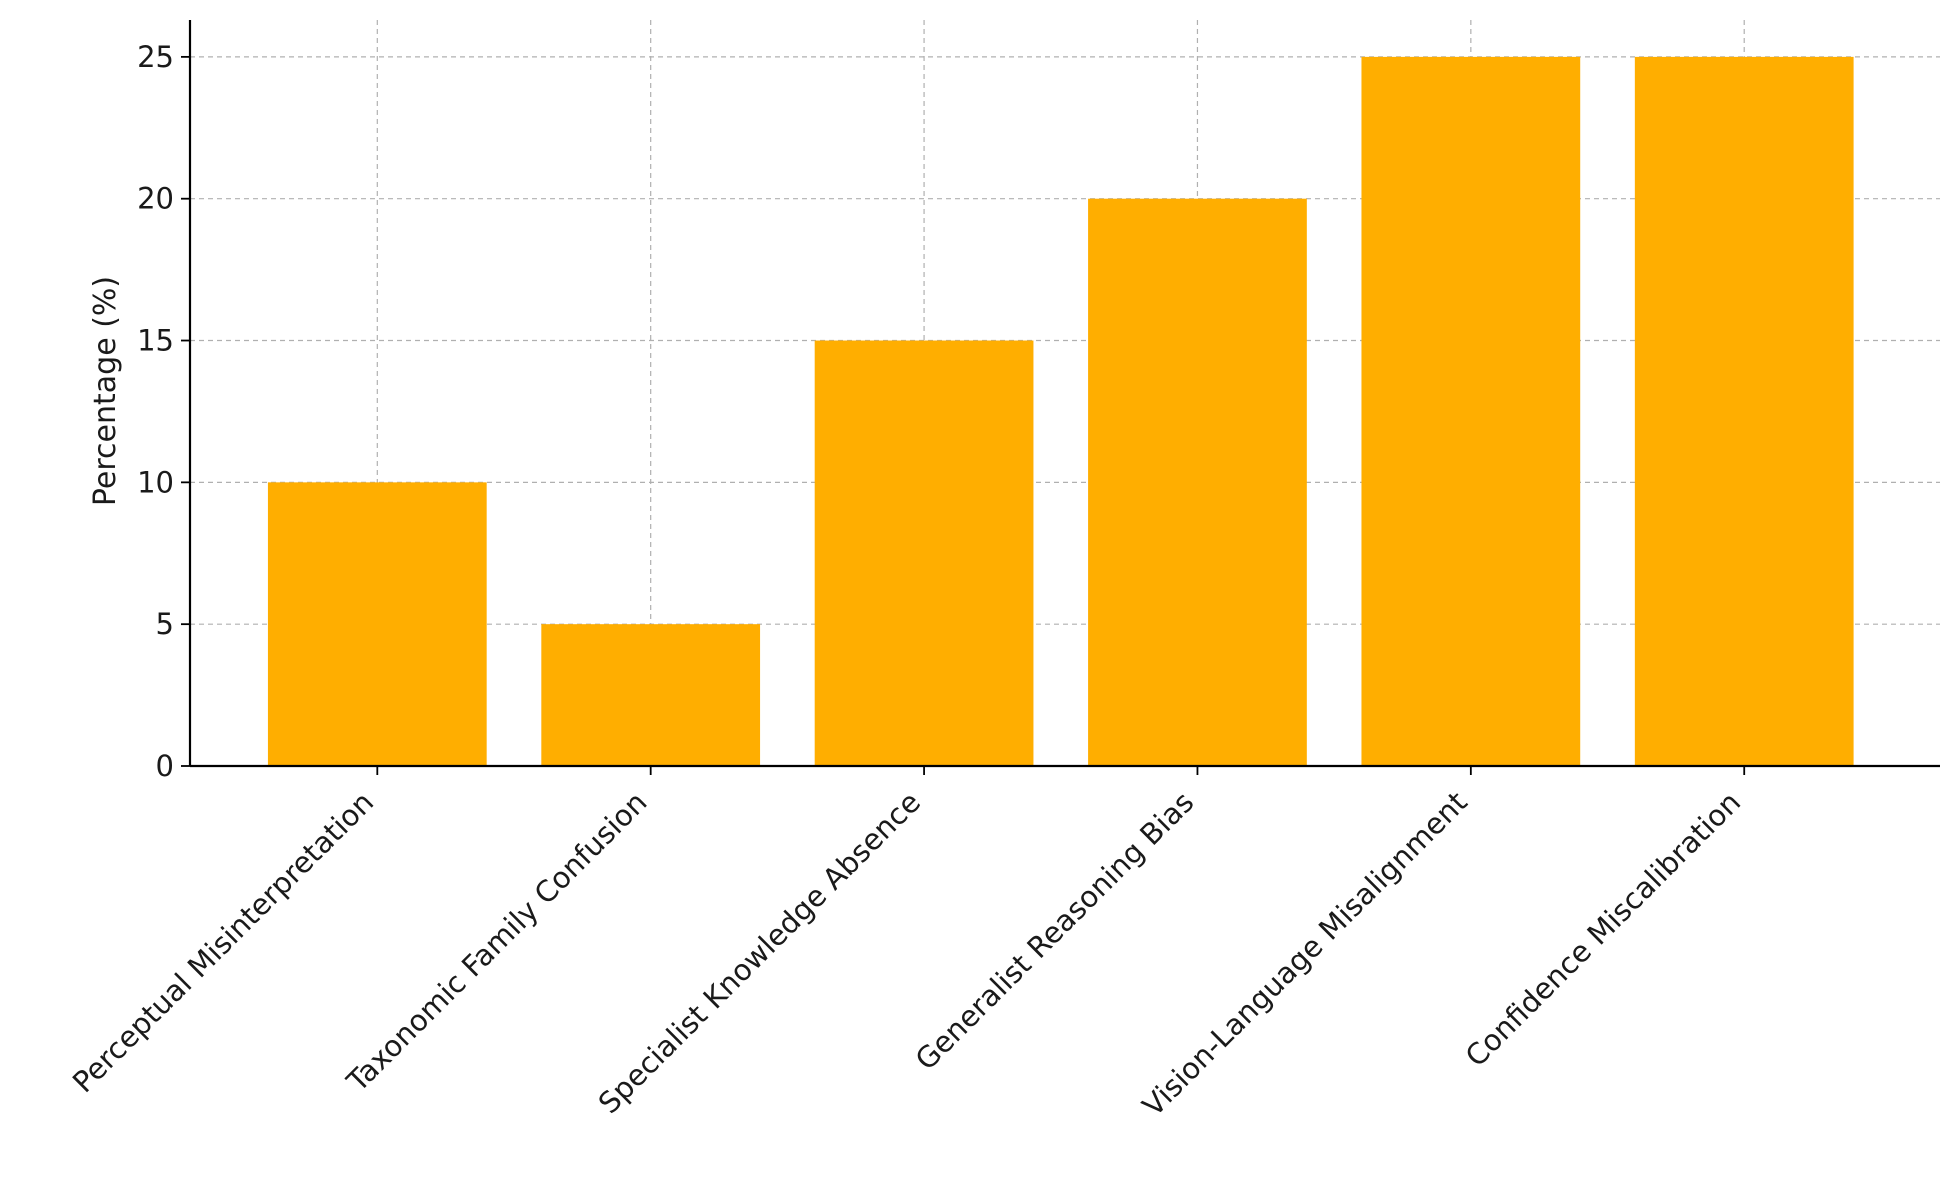 The height and width of the screenshot is (1180, 1958). I want to click on x-tick-label: Perceptual Misinterpretation, so click(223, 942).